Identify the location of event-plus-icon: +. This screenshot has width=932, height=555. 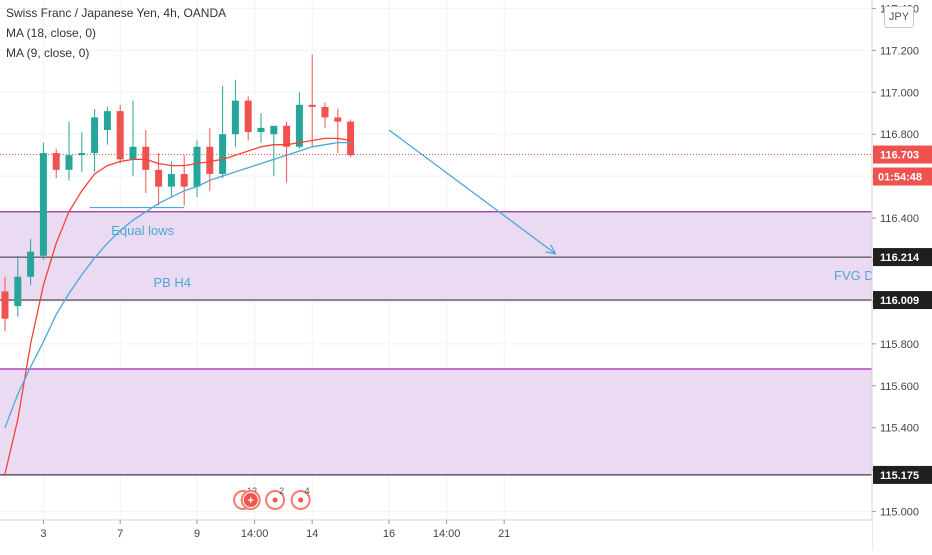
(251, 501).